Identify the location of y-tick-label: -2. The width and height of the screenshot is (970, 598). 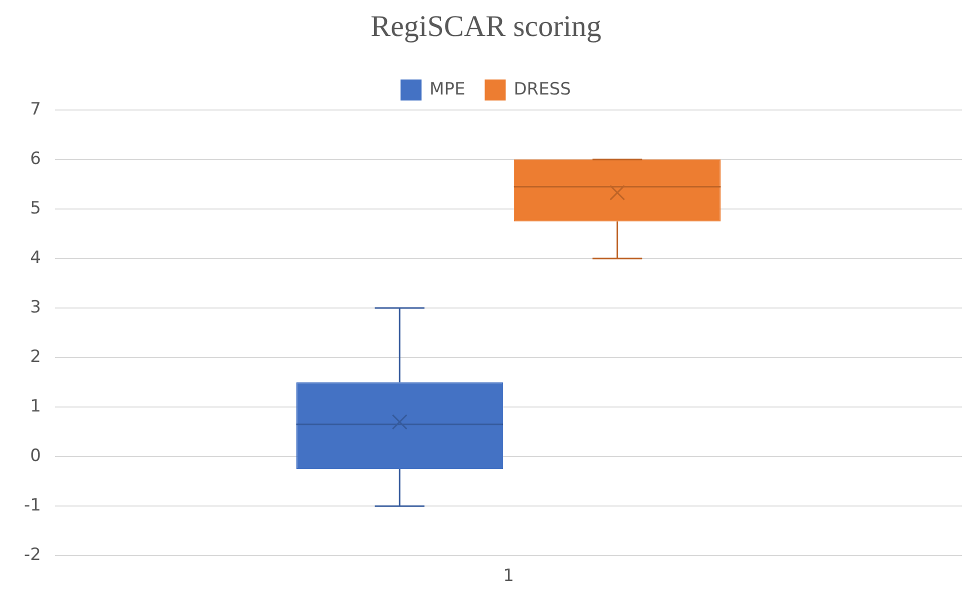
(32, 555).